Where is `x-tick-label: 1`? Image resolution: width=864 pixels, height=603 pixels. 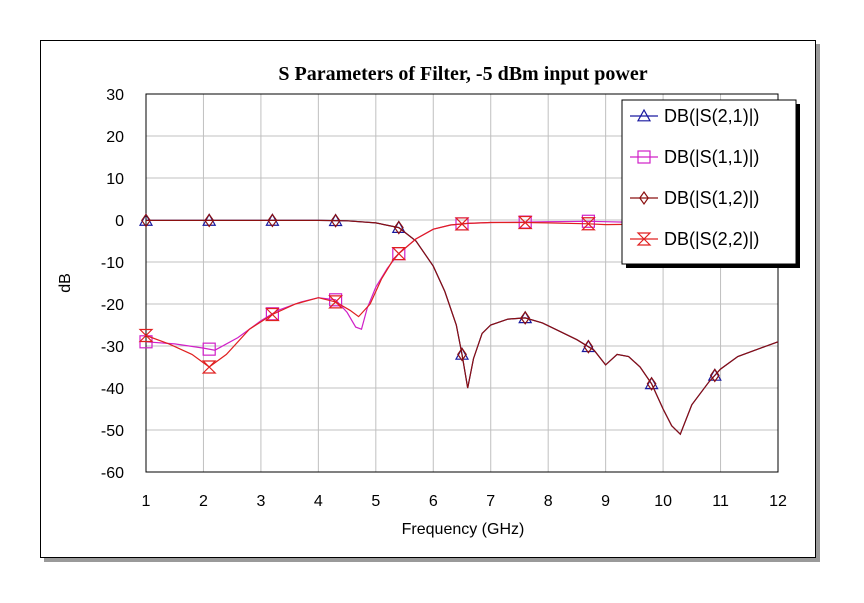 x-tick-label: 1 is located at coordinates (146, 501).